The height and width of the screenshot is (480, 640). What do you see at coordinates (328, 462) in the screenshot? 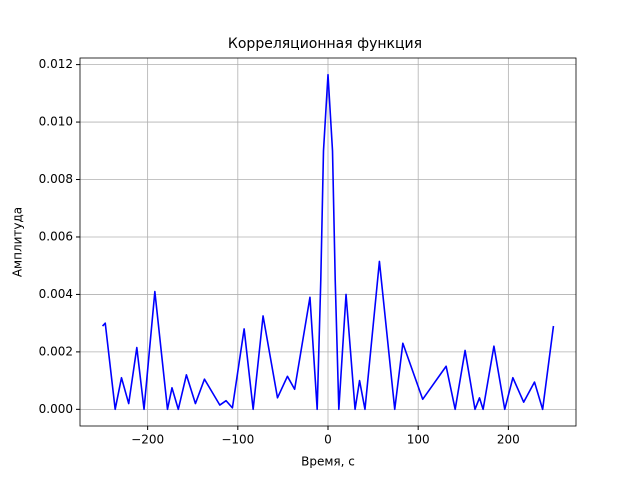
I see `x-axis-label: Время, с` at bounding box center [328, 462].